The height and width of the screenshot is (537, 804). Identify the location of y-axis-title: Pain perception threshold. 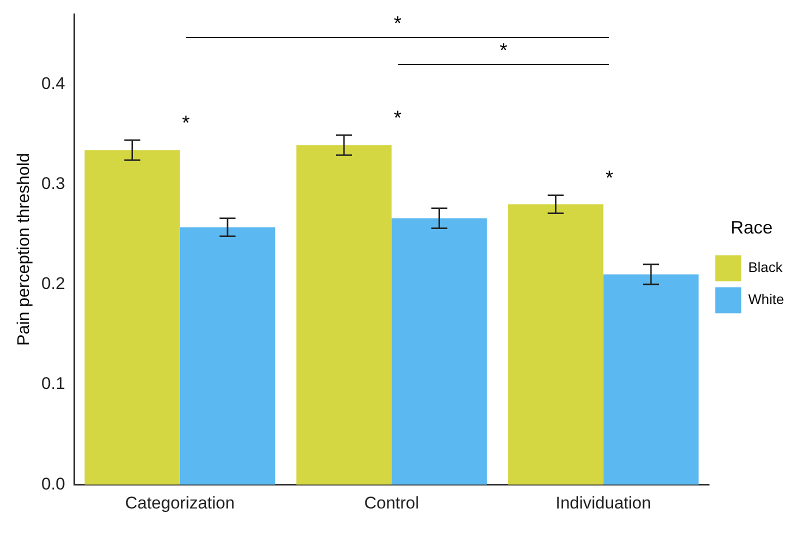
(23, 249).